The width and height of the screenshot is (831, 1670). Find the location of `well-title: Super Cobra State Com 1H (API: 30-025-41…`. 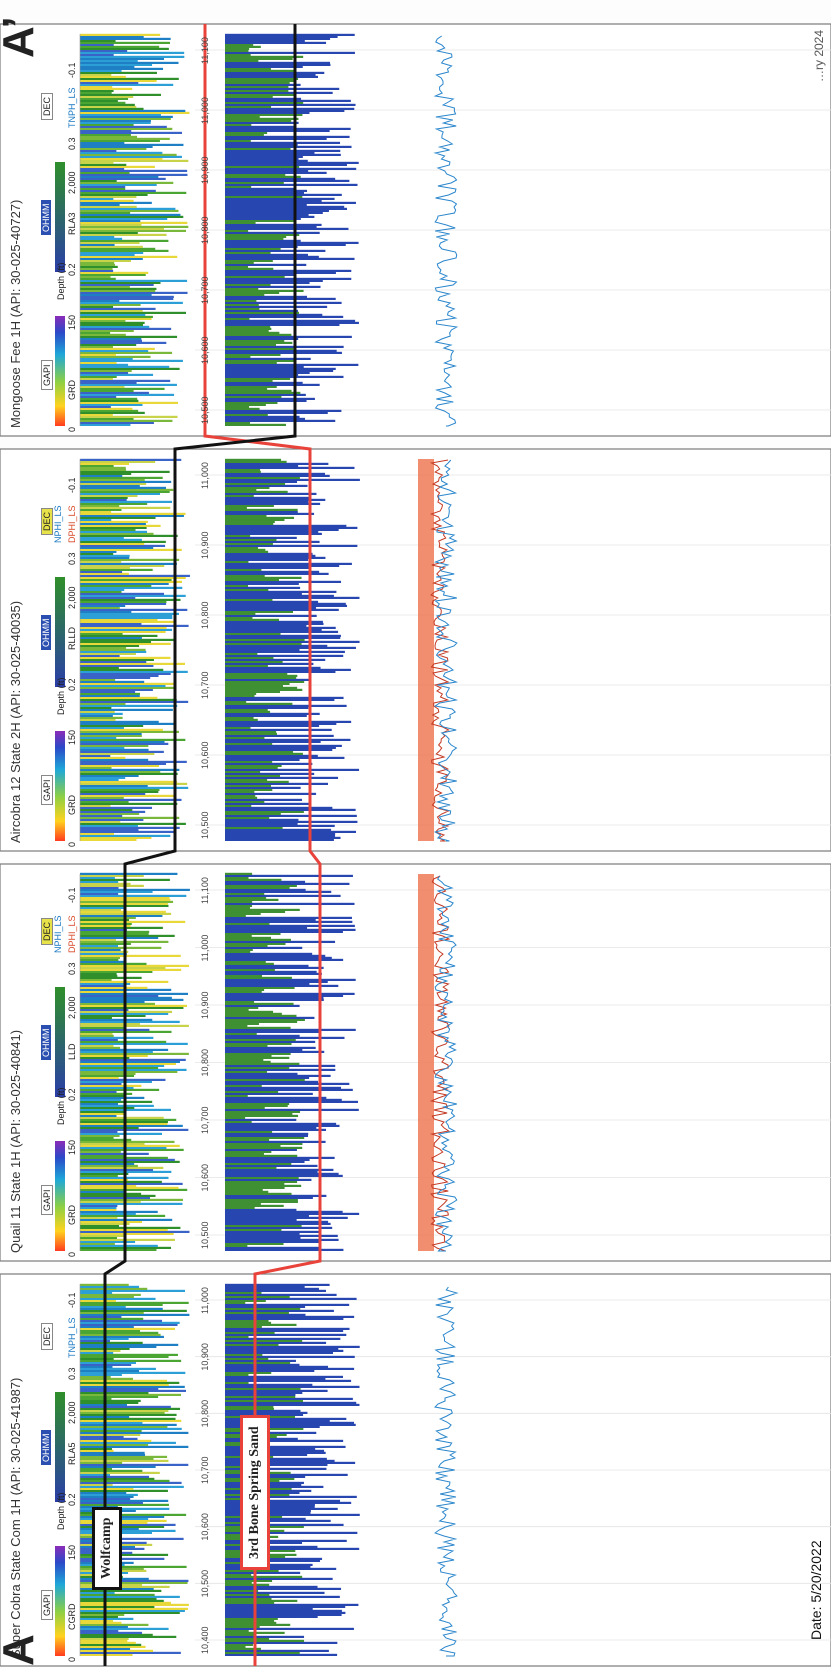

well-title: Super Cobra State Com 1H (API: 30-025-41… is located at coordinates (15, 1517).